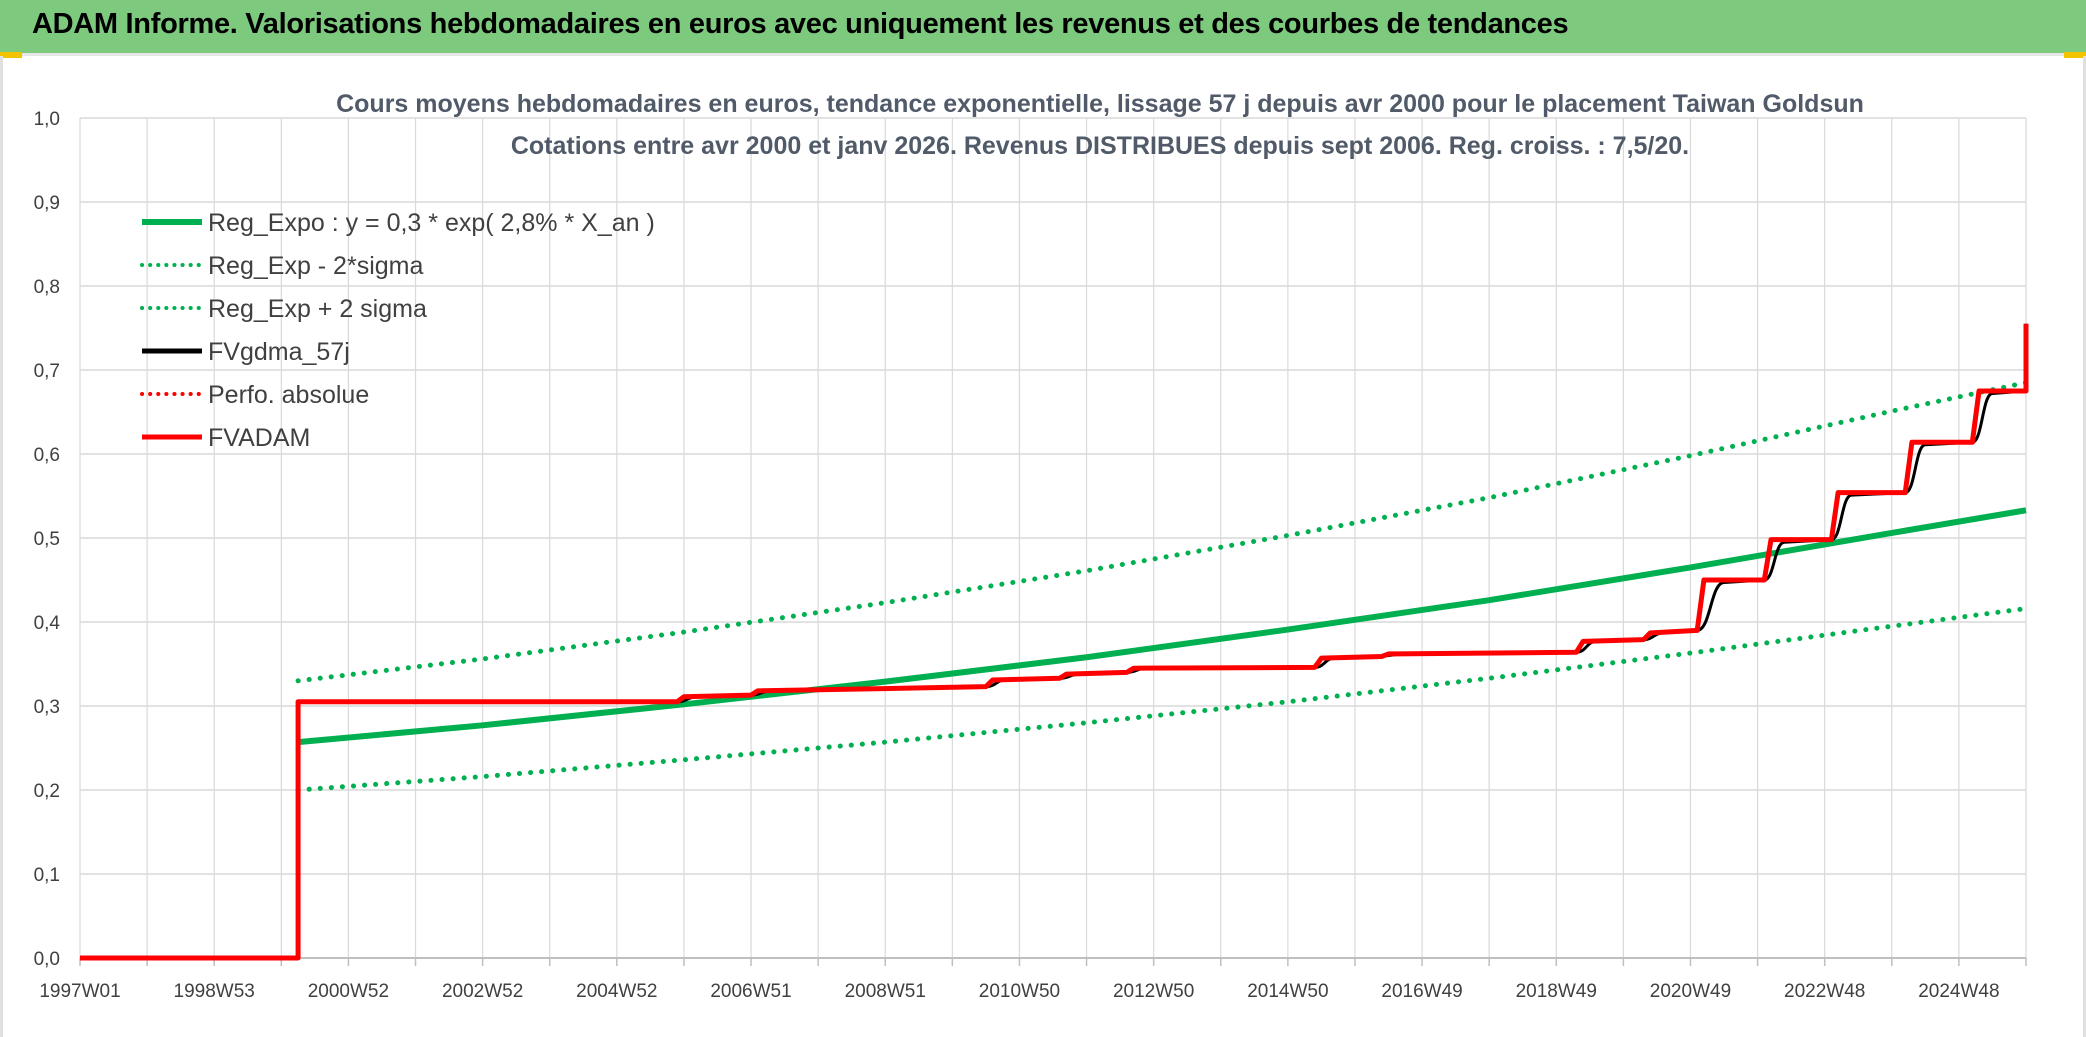 Image resolution: width=2086 pixels, height=1037 pixels. What do you see at coordinates (1690, 991) in the screenshot?
I see `x-tick-label: 2020W49` at bounding box center [1690, 991].